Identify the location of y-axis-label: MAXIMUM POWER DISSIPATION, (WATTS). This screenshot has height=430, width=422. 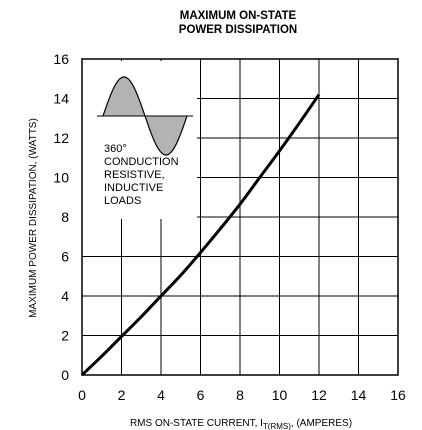
(33, 218).